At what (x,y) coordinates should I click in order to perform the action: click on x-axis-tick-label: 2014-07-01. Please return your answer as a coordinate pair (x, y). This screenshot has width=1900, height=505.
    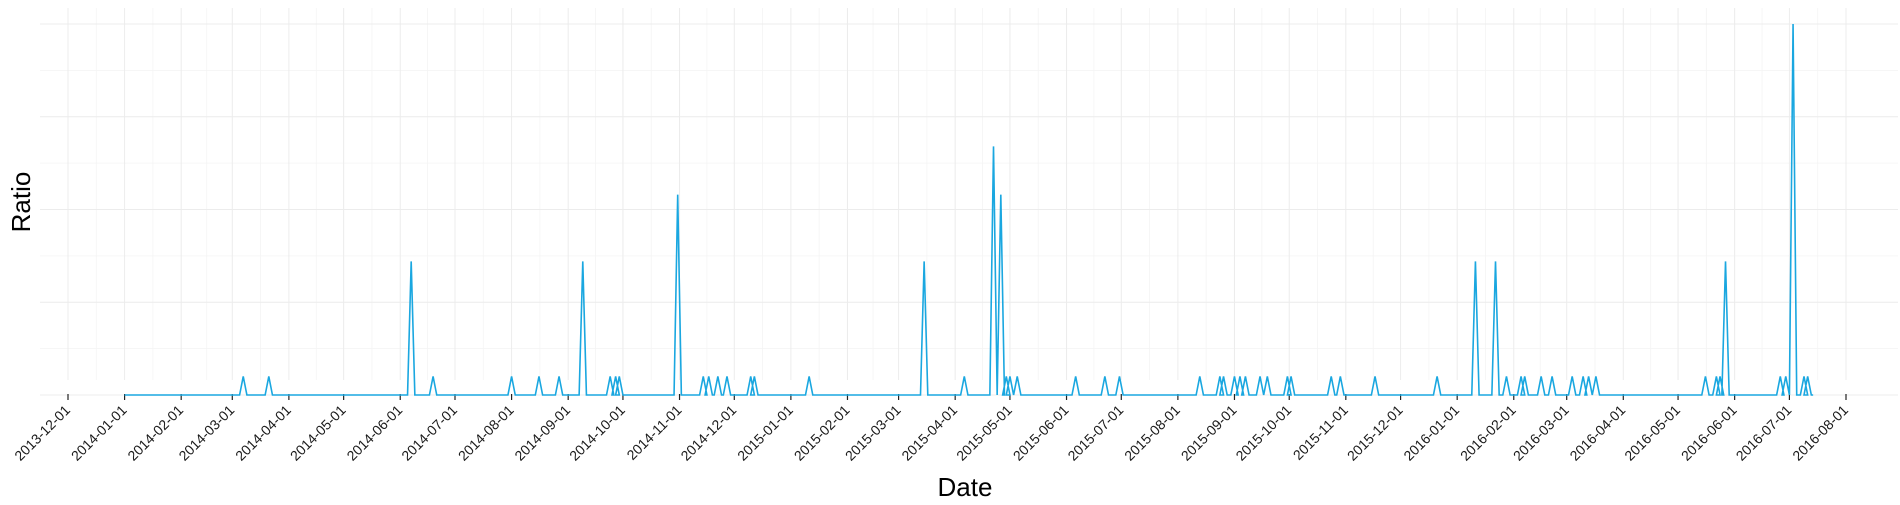
    Looking at the image, I should click on (429, 433).